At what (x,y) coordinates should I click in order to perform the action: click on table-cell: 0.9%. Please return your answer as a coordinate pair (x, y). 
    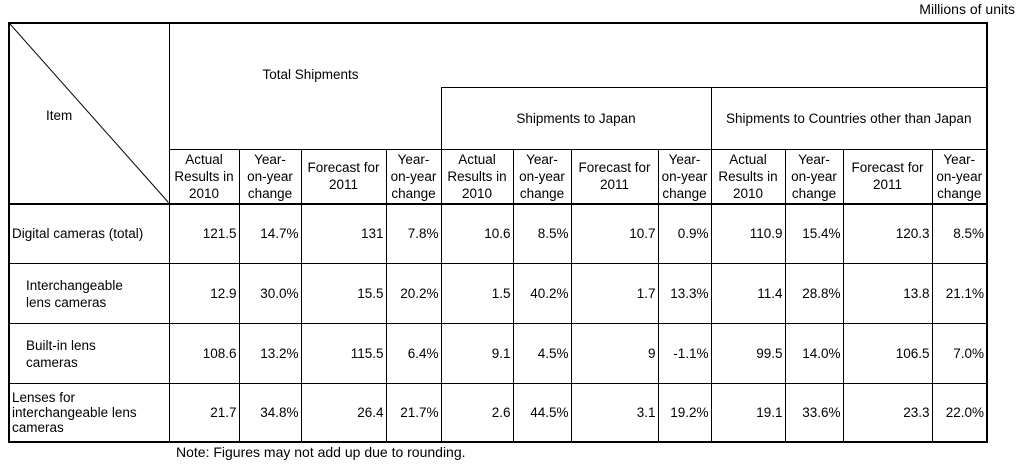
    Looking at the image, I should click on (684, 233).